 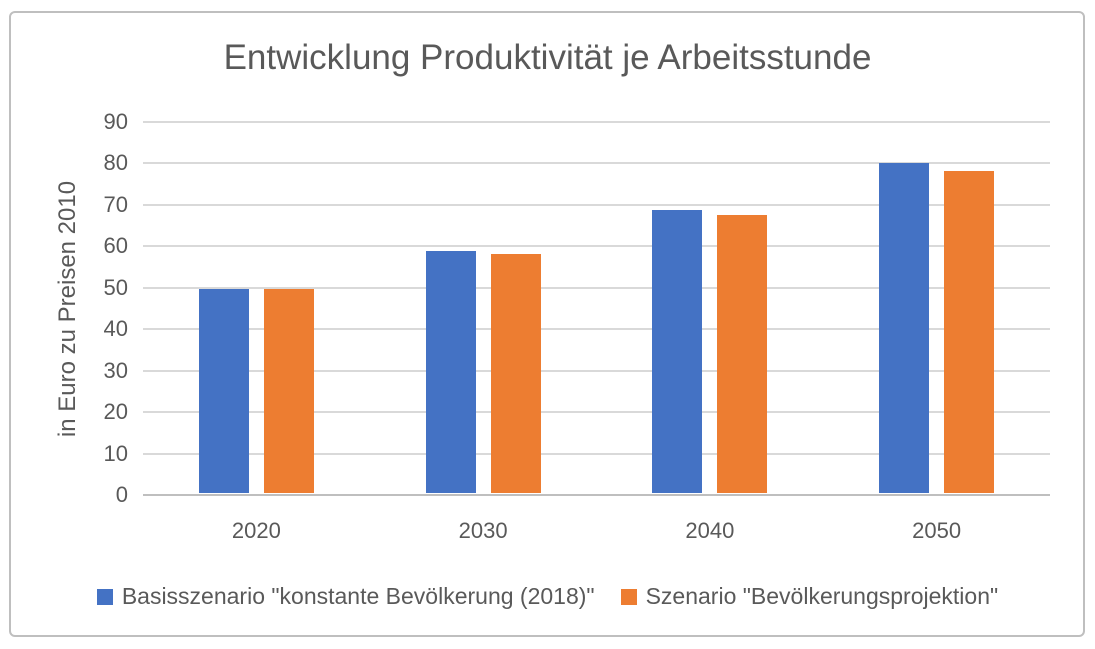 I want to click on x-tick-label: 2040, so click(x=710, y=530).